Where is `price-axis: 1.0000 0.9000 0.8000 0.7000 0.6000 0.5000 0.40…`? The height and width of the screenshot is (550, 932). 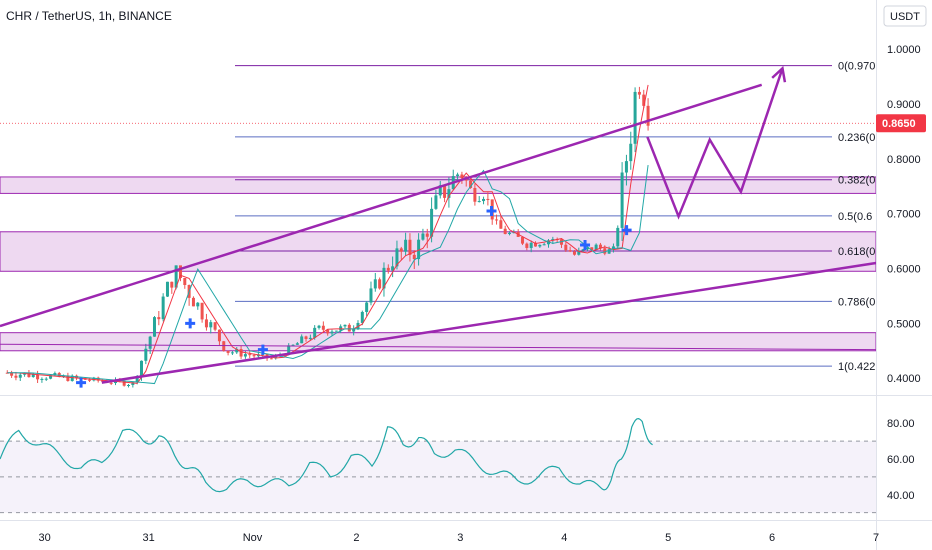
price-axis: 1.0000 0.9000 0.8000 0.7000 0.6000 0.5000 0.40… is located at coordinates (904, 214).